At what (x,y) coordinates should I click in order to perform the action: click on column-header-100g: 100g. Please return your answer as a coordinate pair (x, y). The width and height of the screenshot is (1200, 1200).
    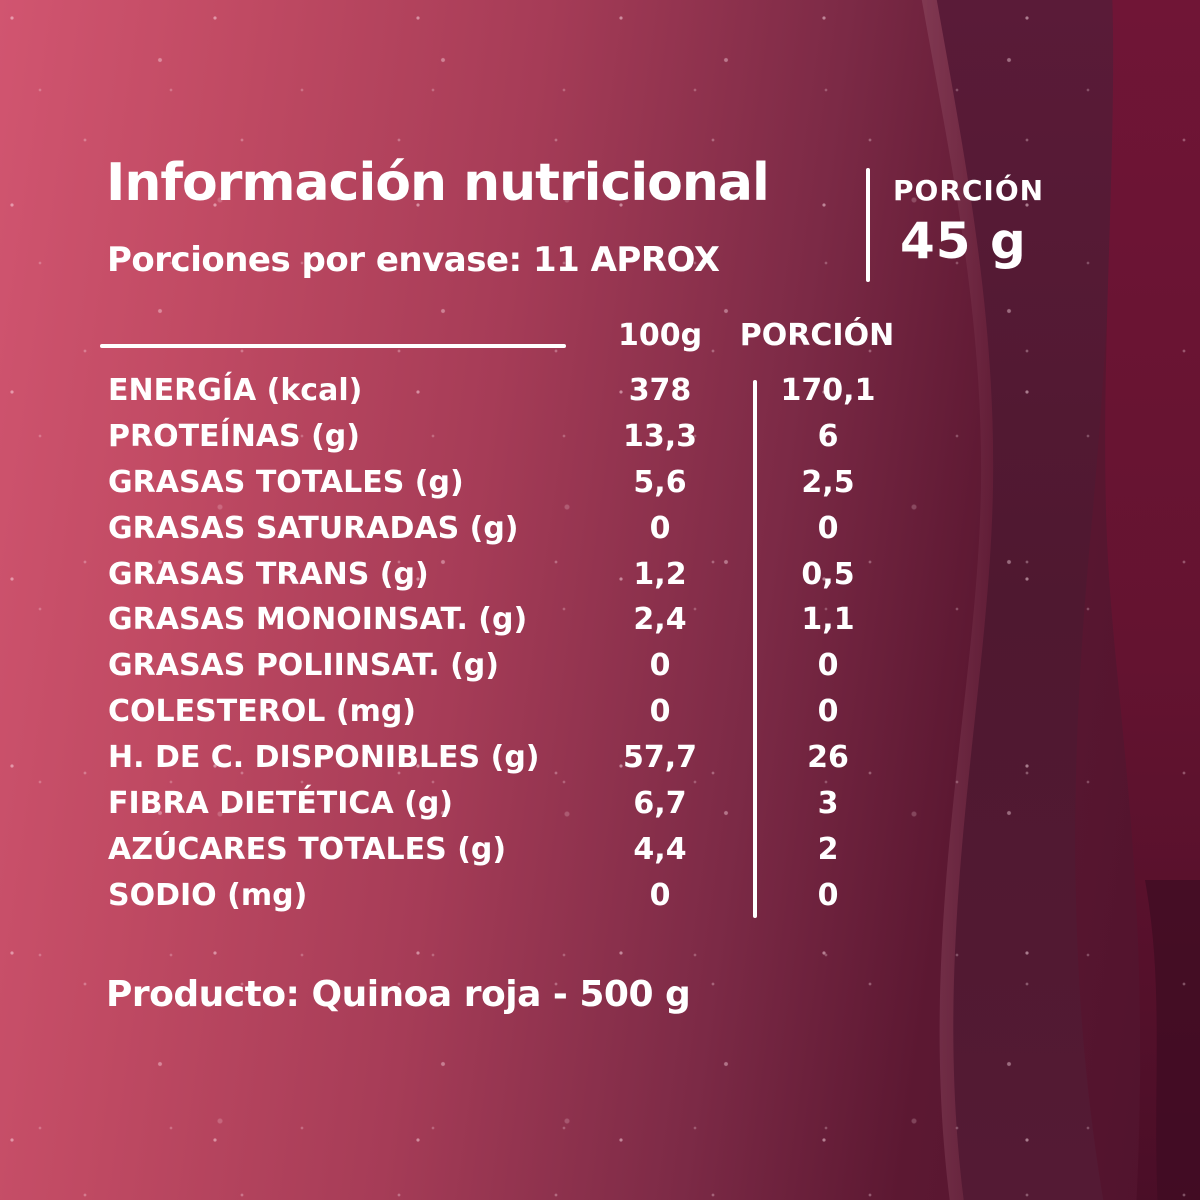
    Looking at the image, I should click on (660, 335).